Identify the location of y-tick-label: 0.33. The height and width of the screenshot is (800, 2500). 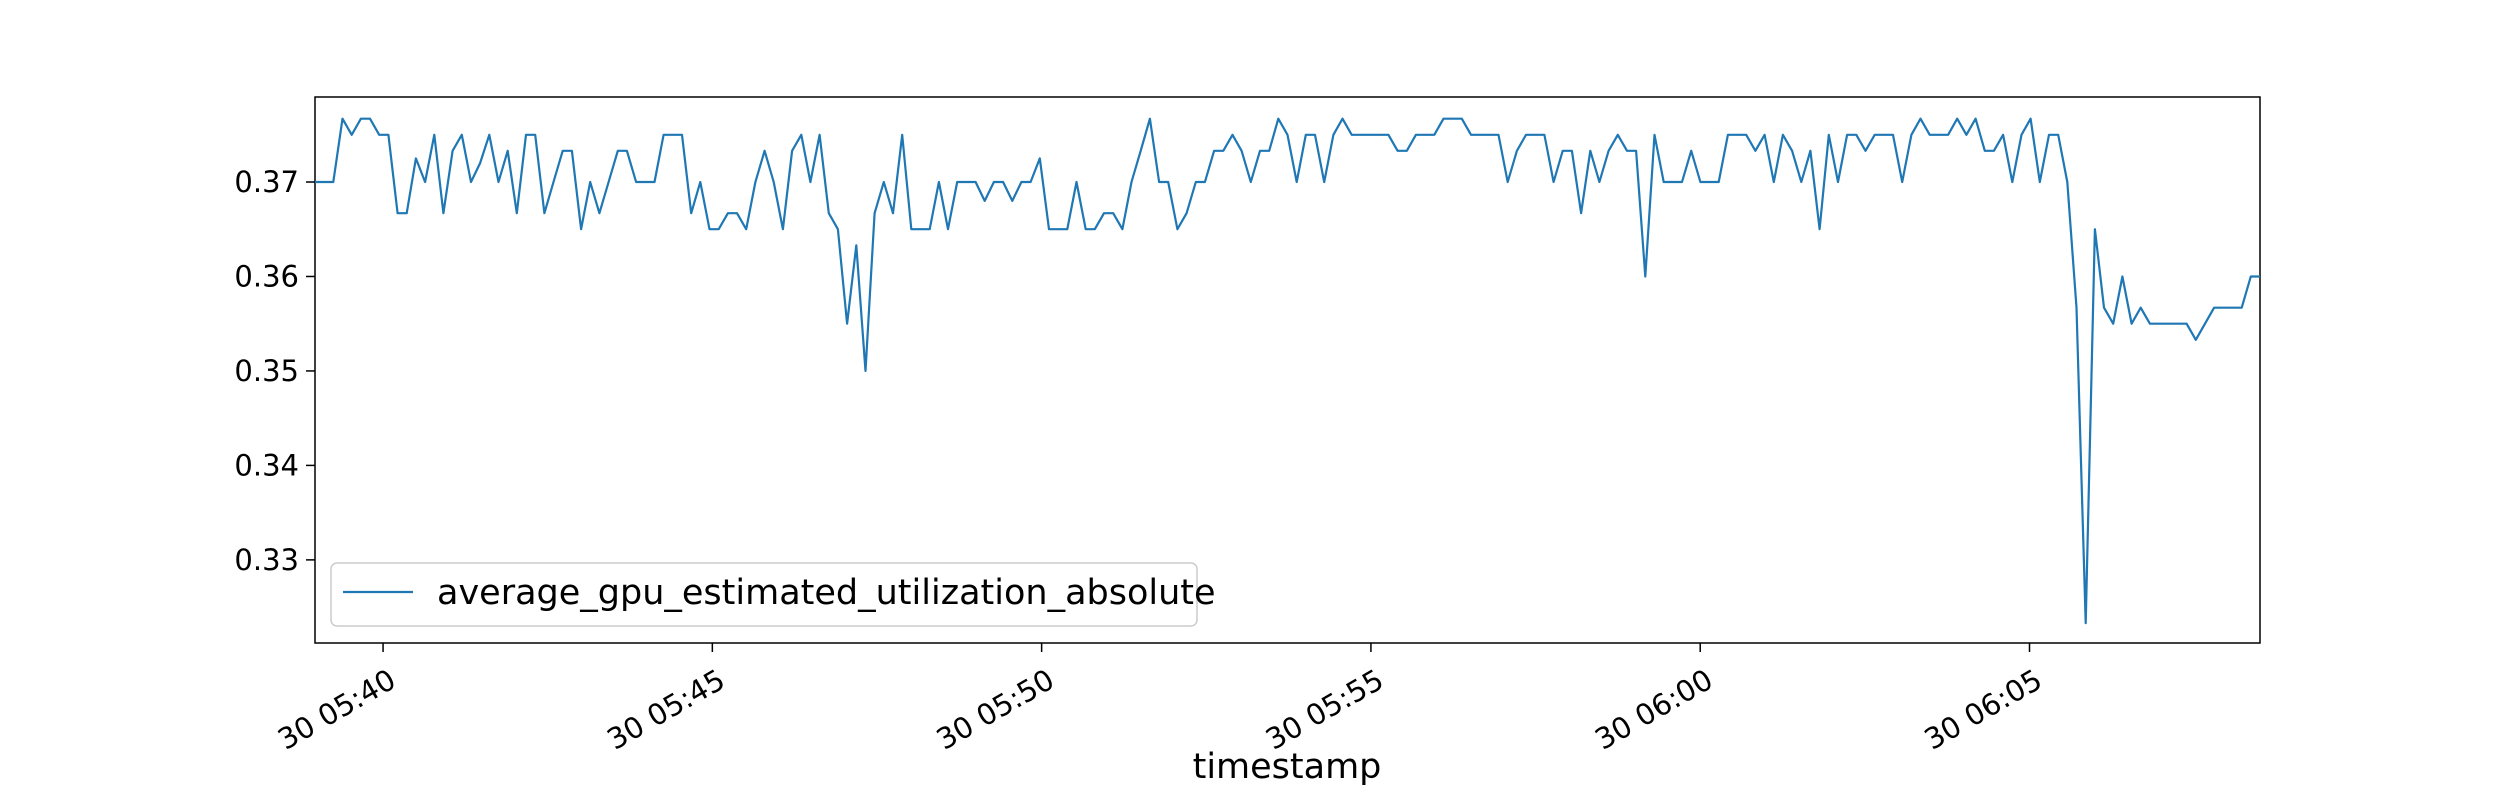
(266, 560).